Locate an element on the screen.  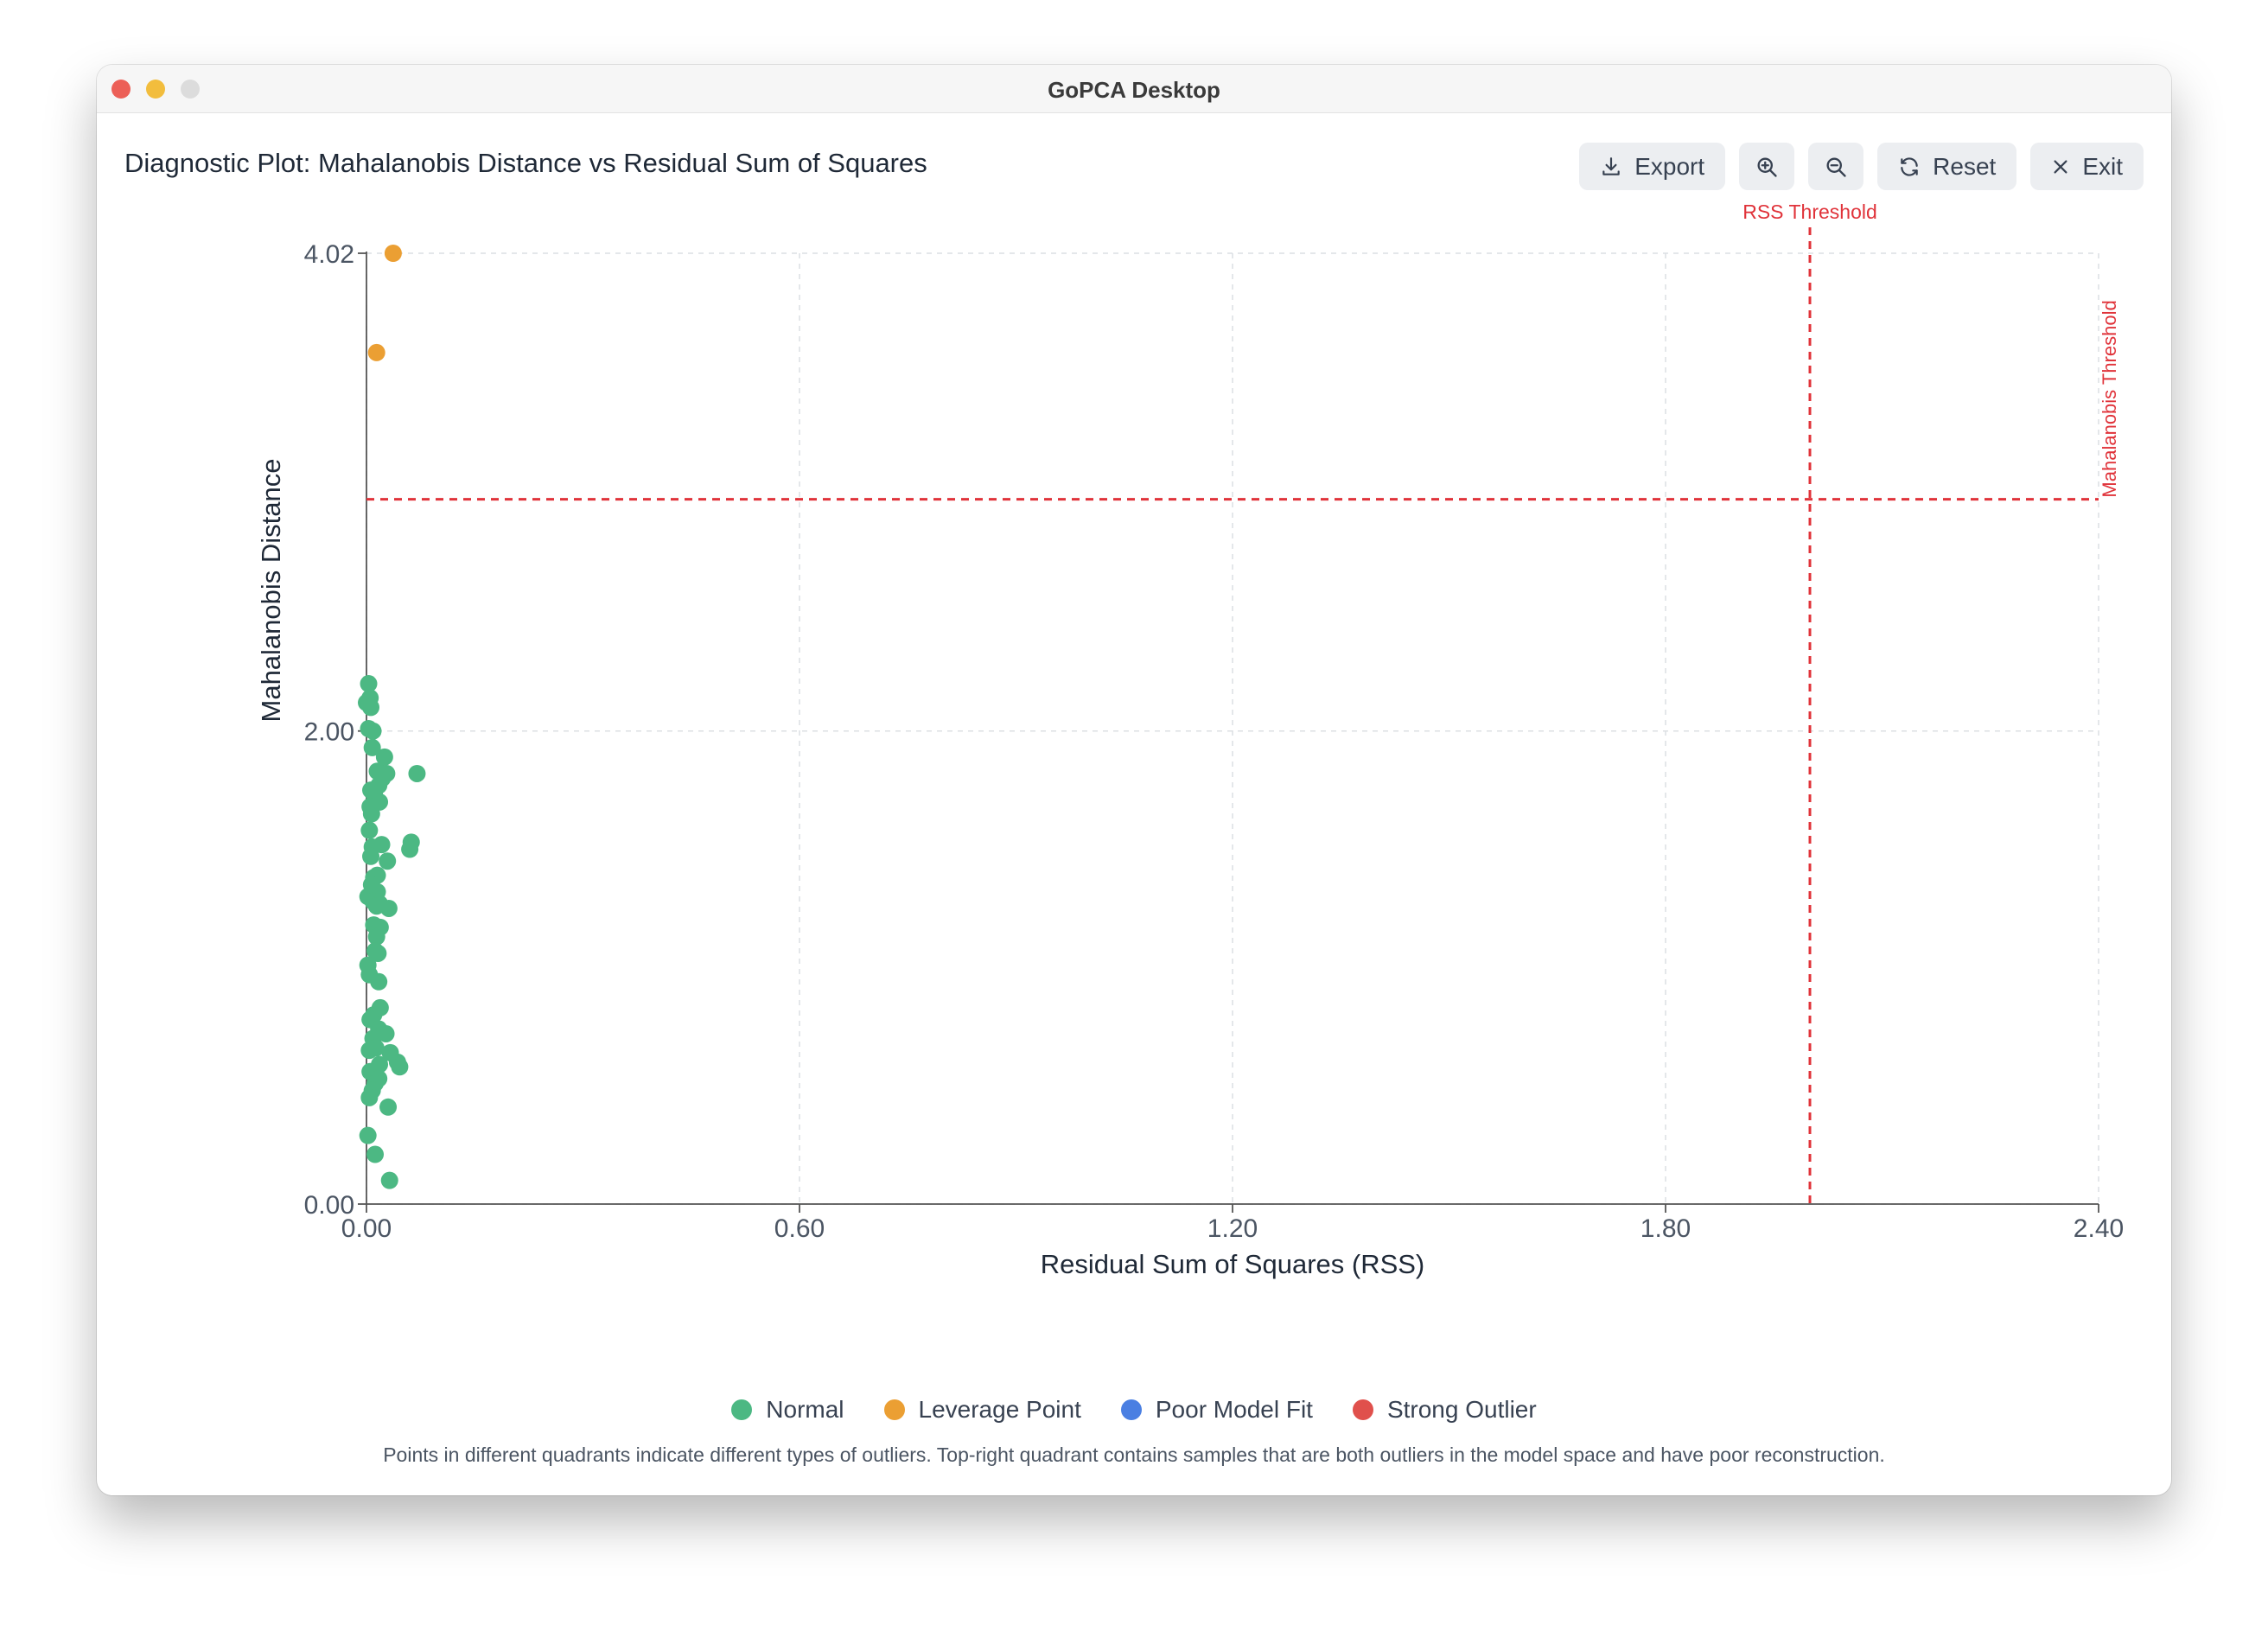
y-tick-label: 0.00 is located at coordinates (329, 1206).